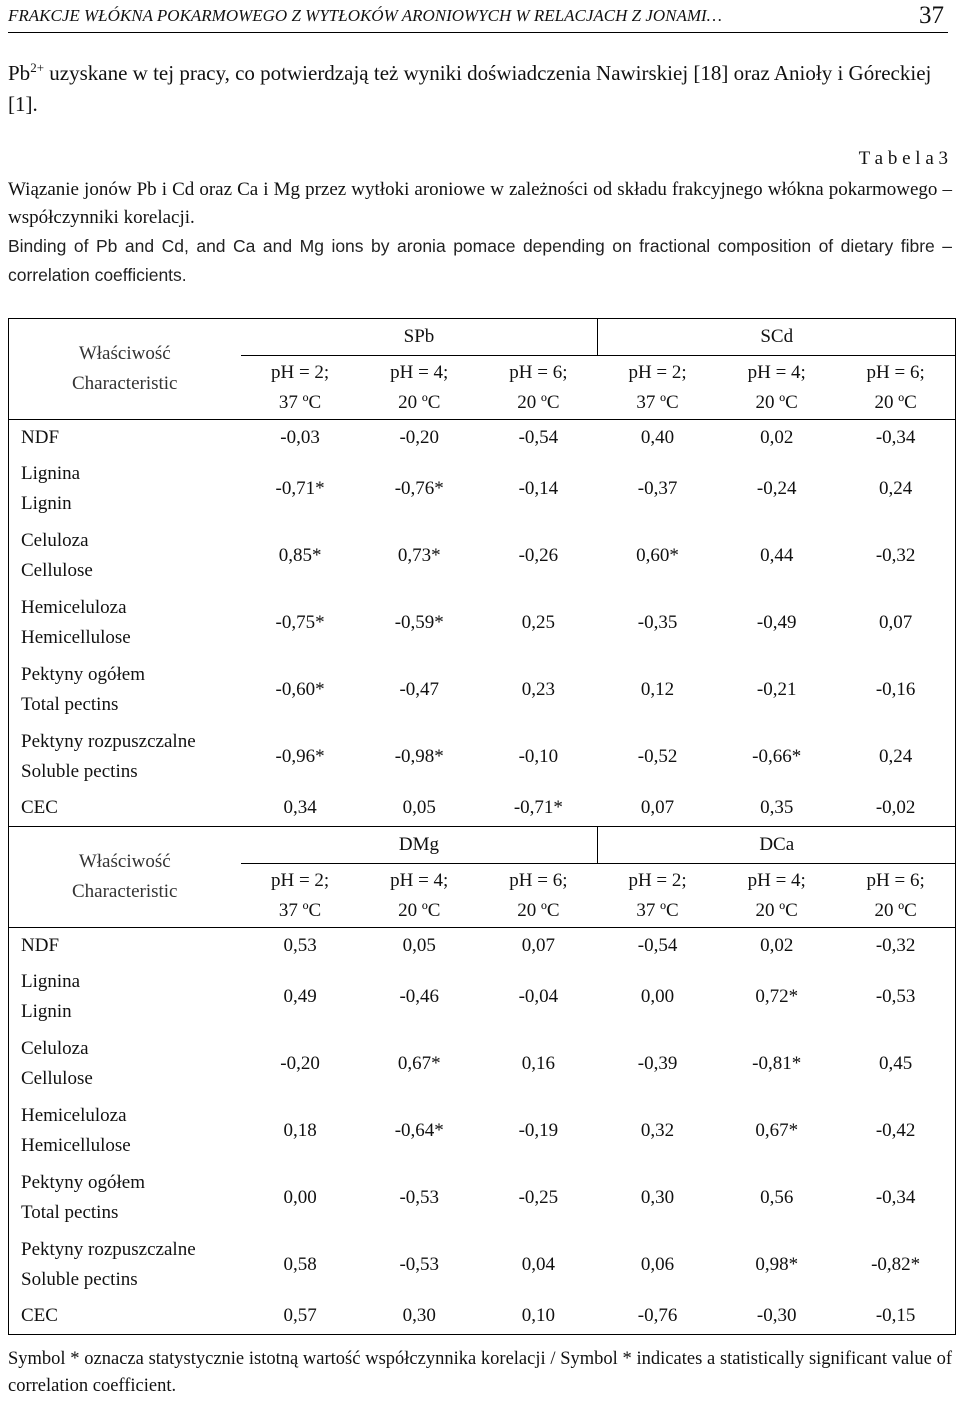 Image resolution: width=960 pixels, height=1402 pixels. What do you see at coordinates (657, 402) in the screenshot?
I see `cell-line: 37 ºC` at bounding box center [657, 402].